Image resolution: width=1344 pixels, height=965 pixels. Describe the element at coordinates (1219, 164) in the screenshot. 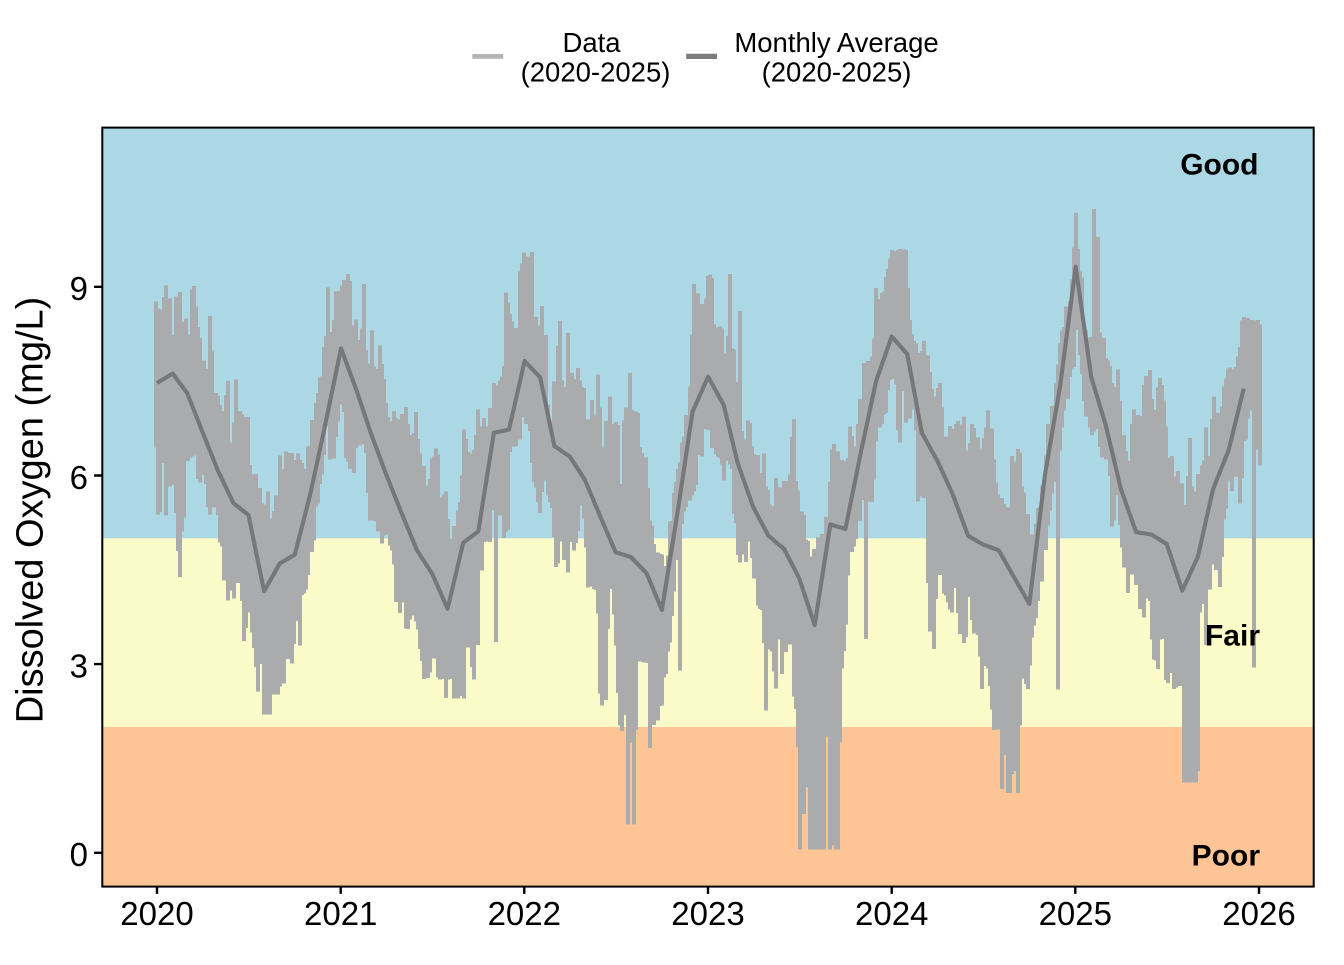

I see `svg-text: Good` at that location.